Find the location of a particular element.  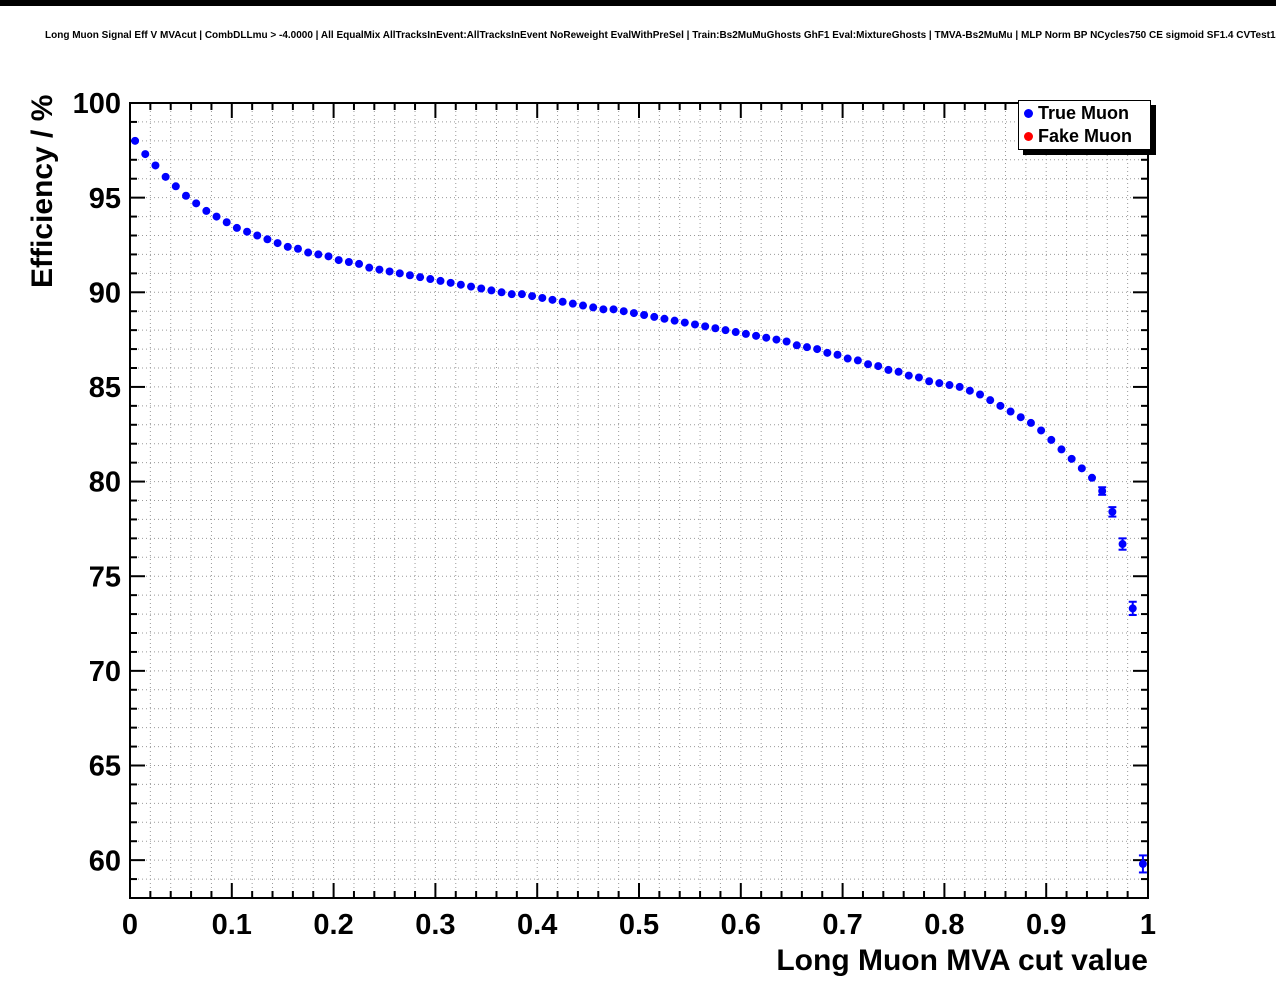

y-tick-label: 80 is located at coordinates (105, 483).